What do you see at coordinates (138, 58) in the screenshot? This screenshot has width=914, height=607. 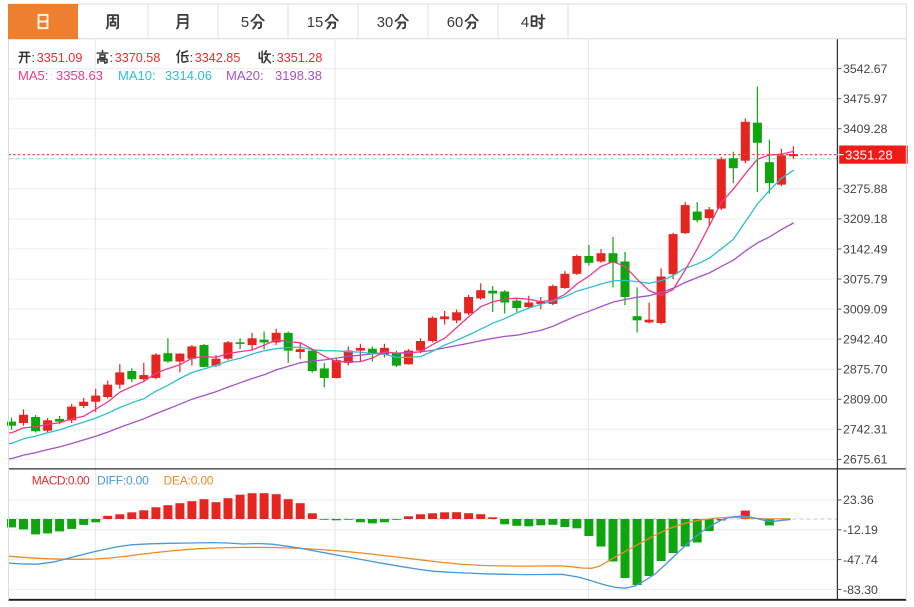 I see `svg-text: 3370.58` at bounding box center [138, 58].